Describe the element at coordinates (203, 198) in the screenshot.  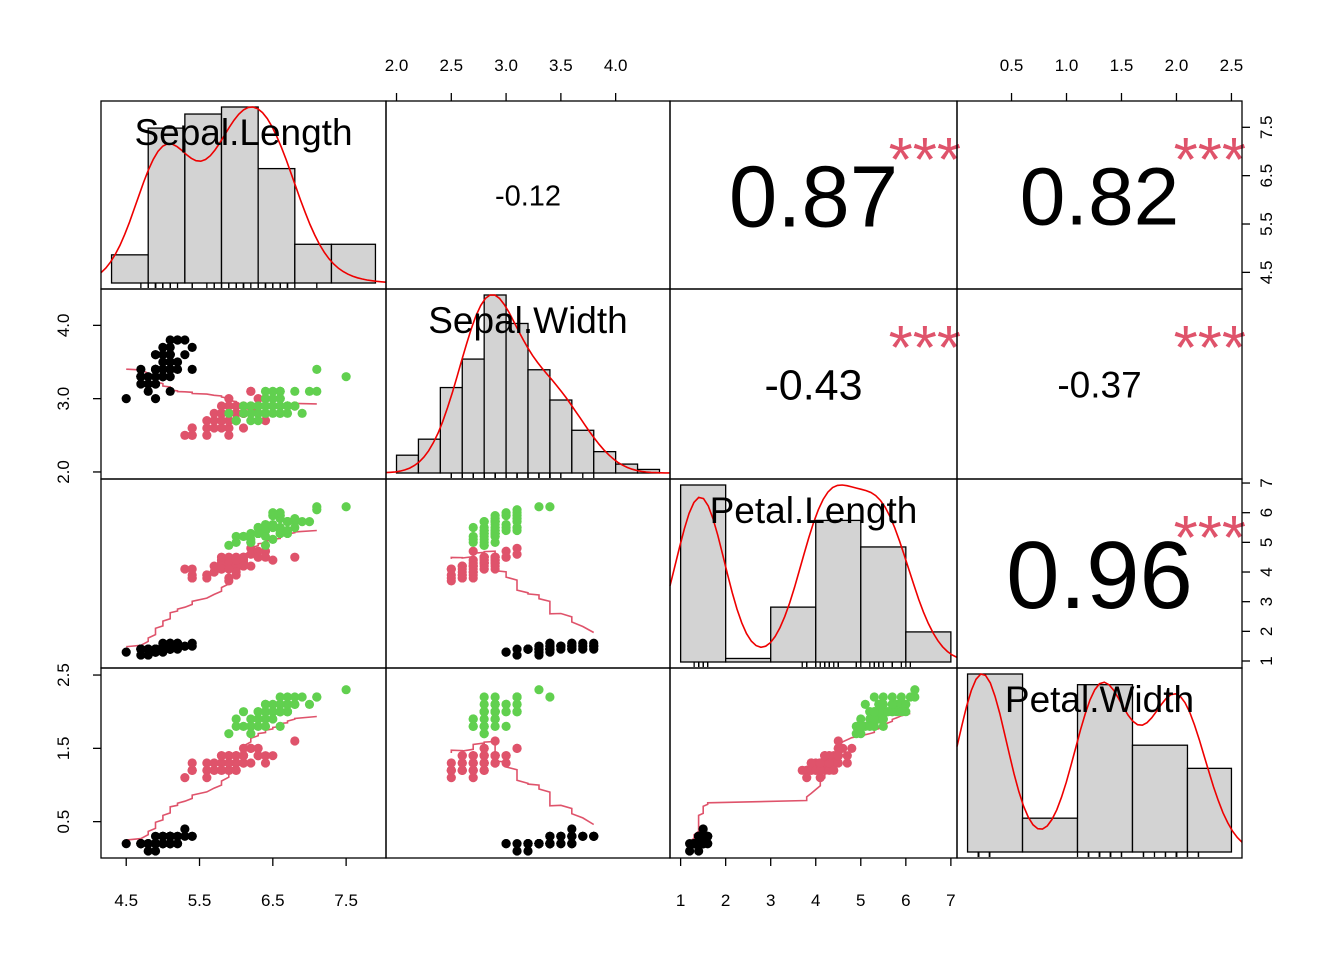
I see `histogram-bar-Sepal.Length-2` at that location.